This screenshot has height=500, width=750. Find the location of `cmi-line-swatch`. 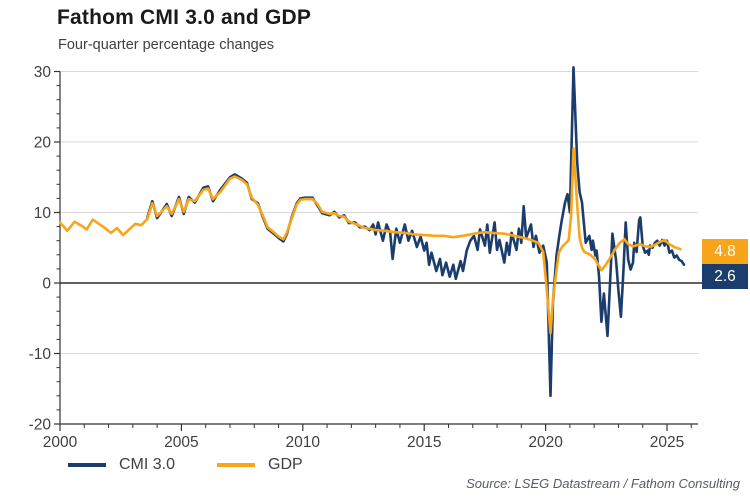

cmi-line-swatch is located at coordinates (87, 465).